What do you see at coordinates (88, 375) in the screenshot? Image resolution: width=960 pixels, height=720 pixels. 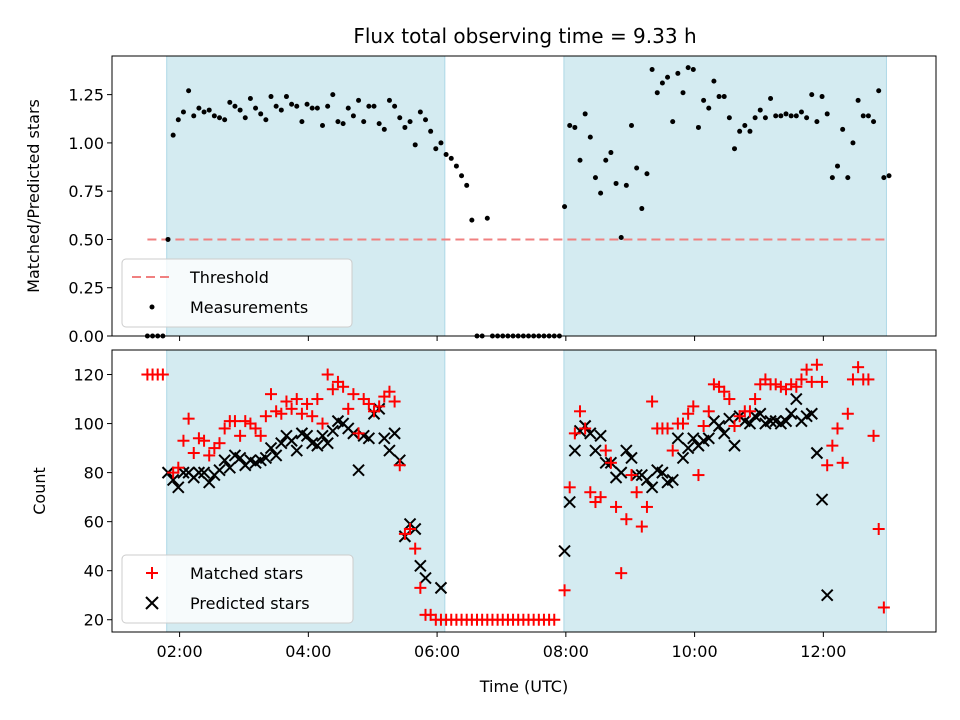 I see `bottom-y-tick-label: 120` at bounding box center [88, 375].